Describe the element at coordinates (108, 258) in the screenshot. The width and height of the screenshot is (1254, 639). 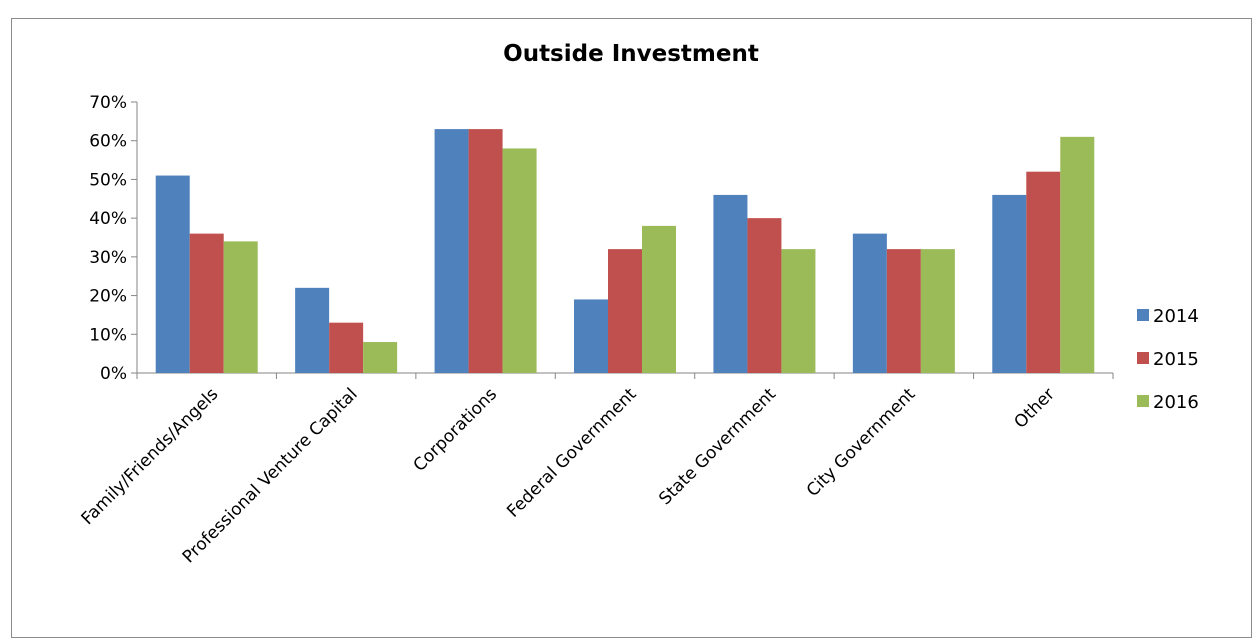
I see `y-tick-label: 30%` at that location.